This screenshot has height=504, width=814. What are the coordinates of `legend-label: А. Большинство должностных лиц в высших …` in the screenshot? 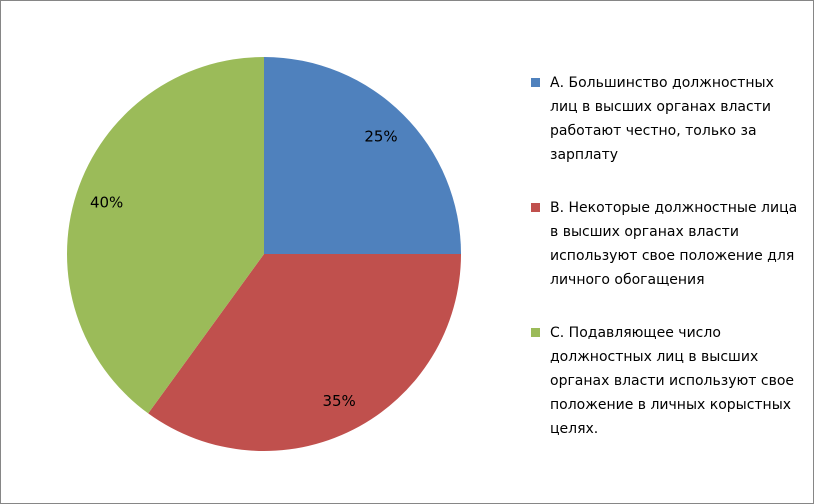 It's located at (662, 119).